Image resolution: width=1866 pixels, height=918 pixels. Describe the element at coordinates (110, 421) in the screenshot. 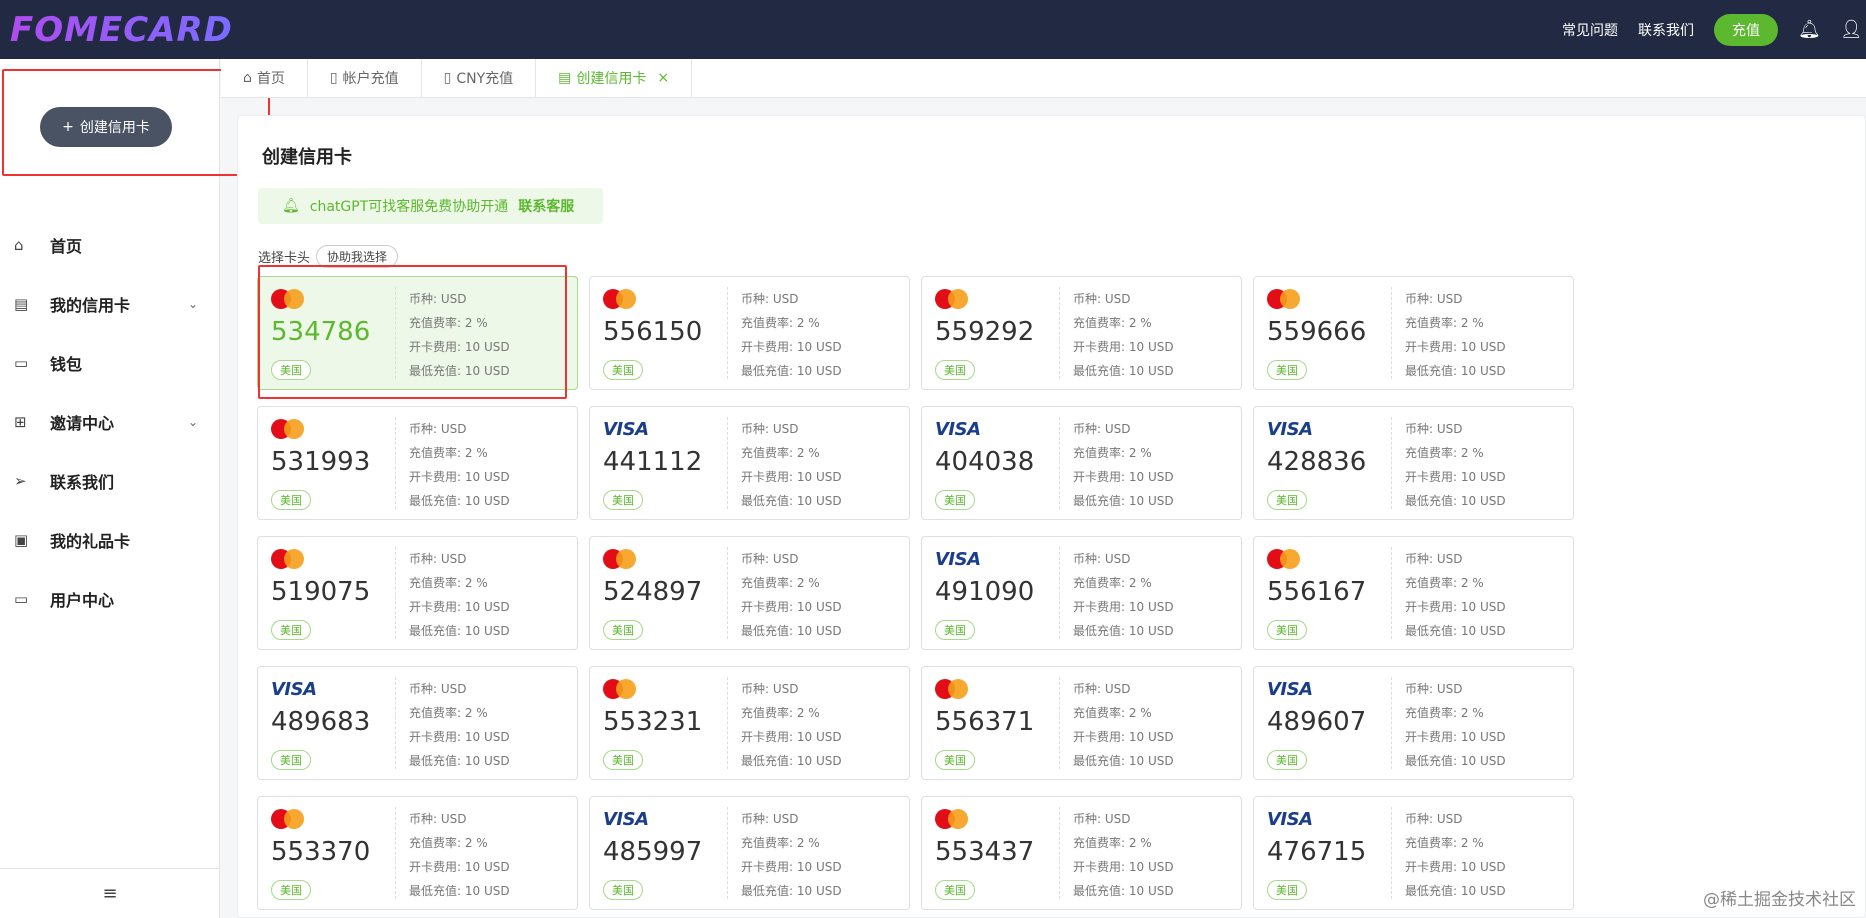

I see `sidebar-item: ⊞ 邀请中心 ⌄` at that location.